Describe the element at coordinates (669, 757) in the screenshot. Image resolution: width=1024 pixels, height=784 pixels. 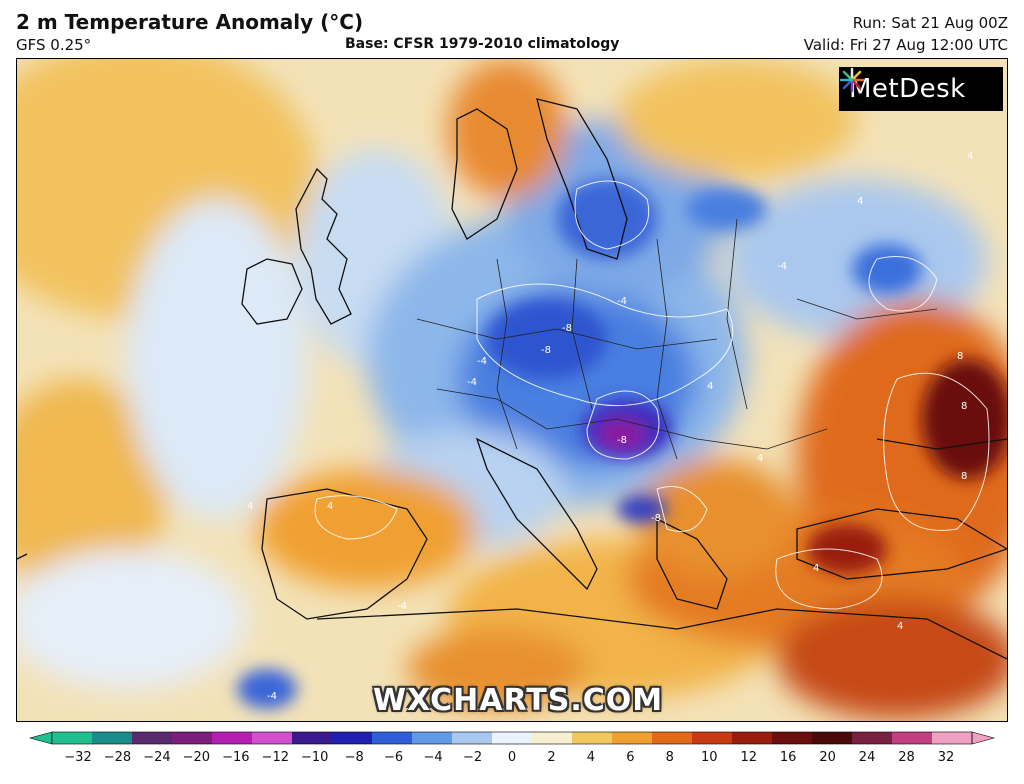
I see `colorbar-tick-label: 8` at that location.